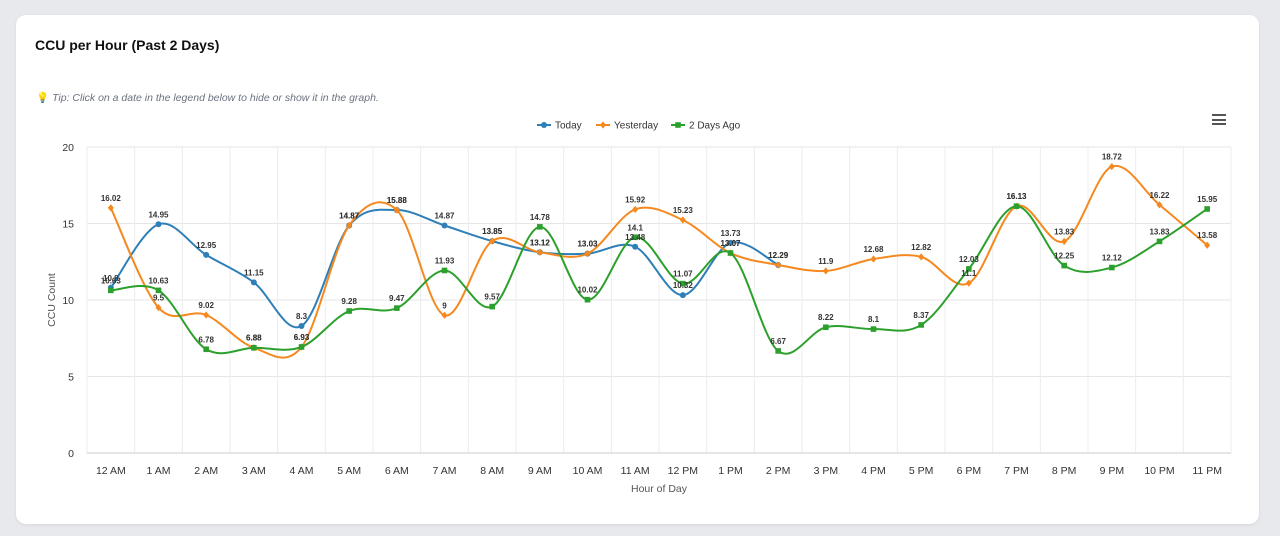 This screenshot has width=1280, height=536. Describe the element at coordinates (1219, 120) in the screenshot. I see `hamburger-menu-icon` at that location.